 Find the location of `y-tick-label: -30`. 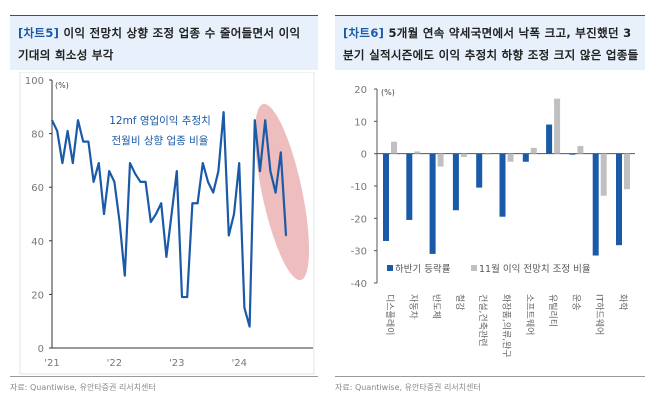

y-tick-label: -30 is located at coordinates (359, 252).